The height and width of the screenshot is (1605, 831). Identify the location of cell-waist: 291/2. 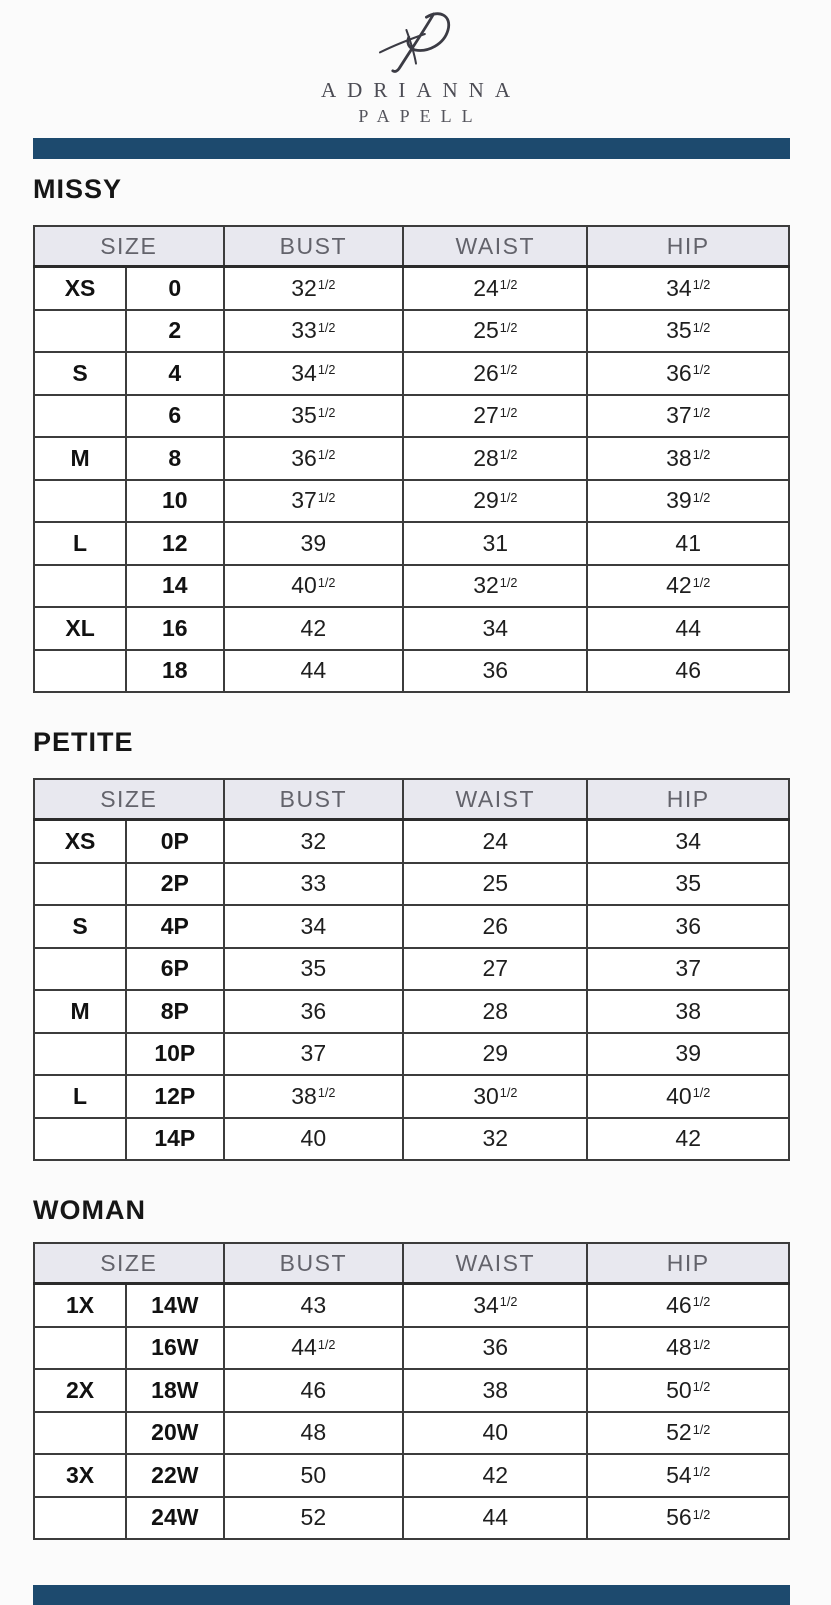
(495, 500).